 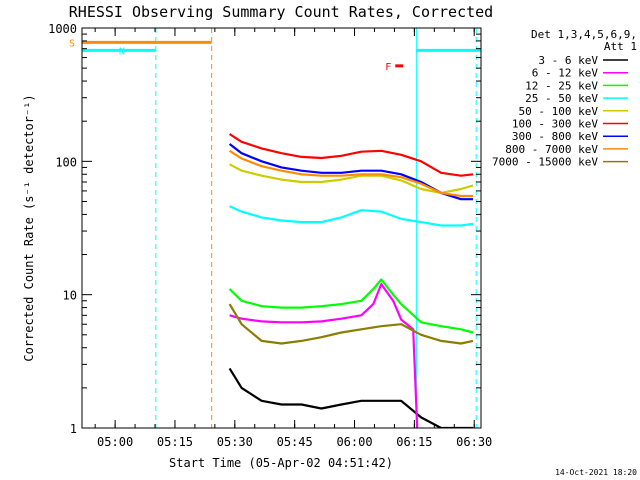 I want to click on x-tick-label: 05:15, so click(x=175, y=442).